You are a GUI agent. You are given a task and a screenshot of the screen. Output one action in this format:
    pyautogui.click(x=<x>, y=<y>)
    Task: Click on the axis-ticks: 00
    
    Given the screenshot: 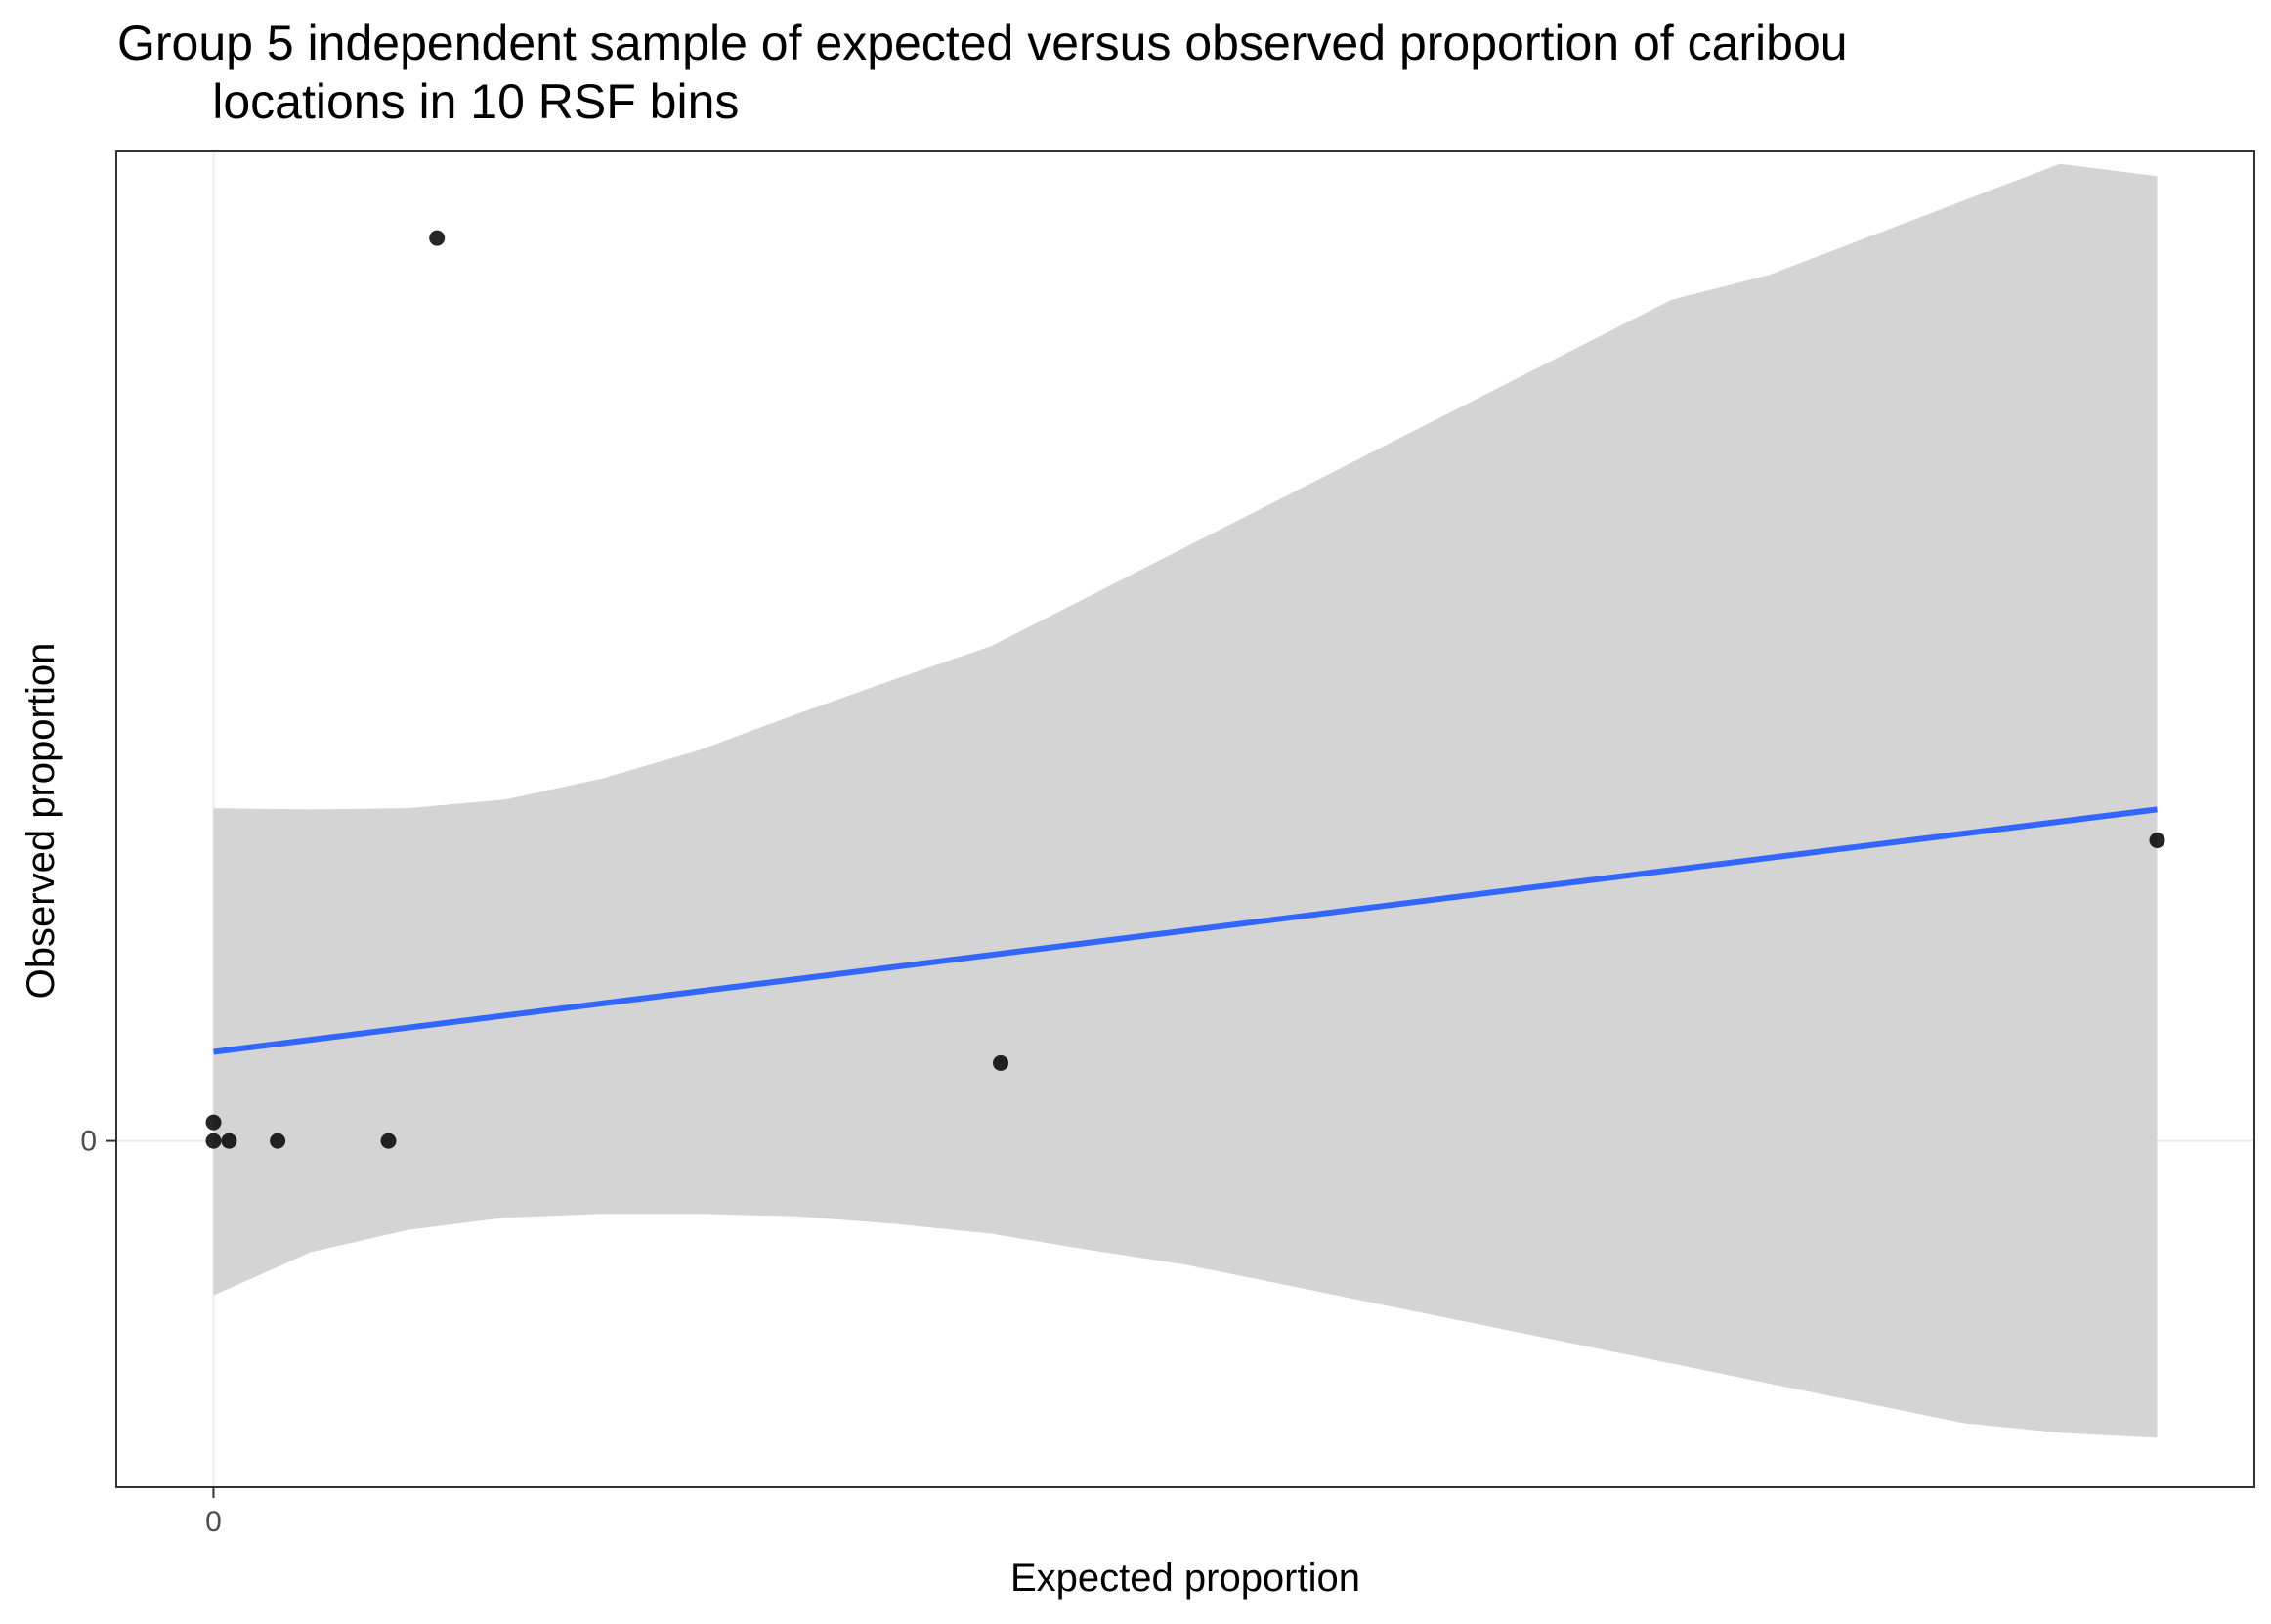 What is the action you would take?
    pyautogui.click(x=150, y=1332)
    